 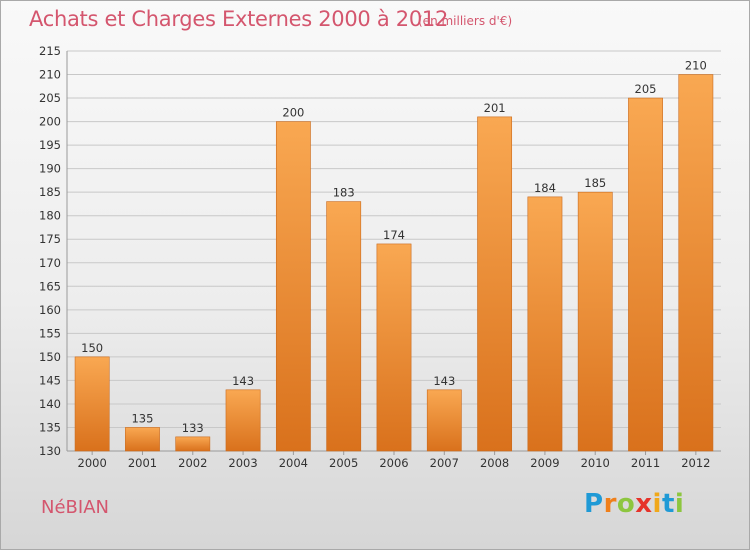 I want to click on y-tick-label: 160, so click(x=50, y=310).